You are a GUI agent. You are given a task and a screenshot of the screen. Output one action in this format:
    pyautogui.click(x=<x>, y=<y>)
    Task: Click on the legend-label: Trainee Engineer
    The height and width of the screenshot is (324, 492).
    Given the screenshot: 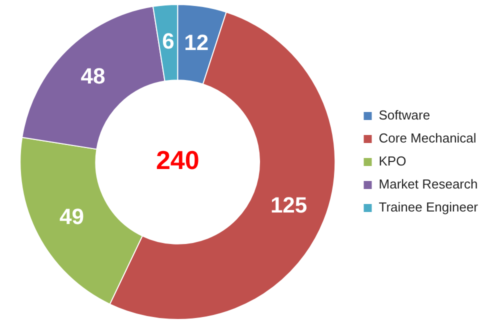 What is the action you would take?
    pyautogui.click(x=428, y=207)
    